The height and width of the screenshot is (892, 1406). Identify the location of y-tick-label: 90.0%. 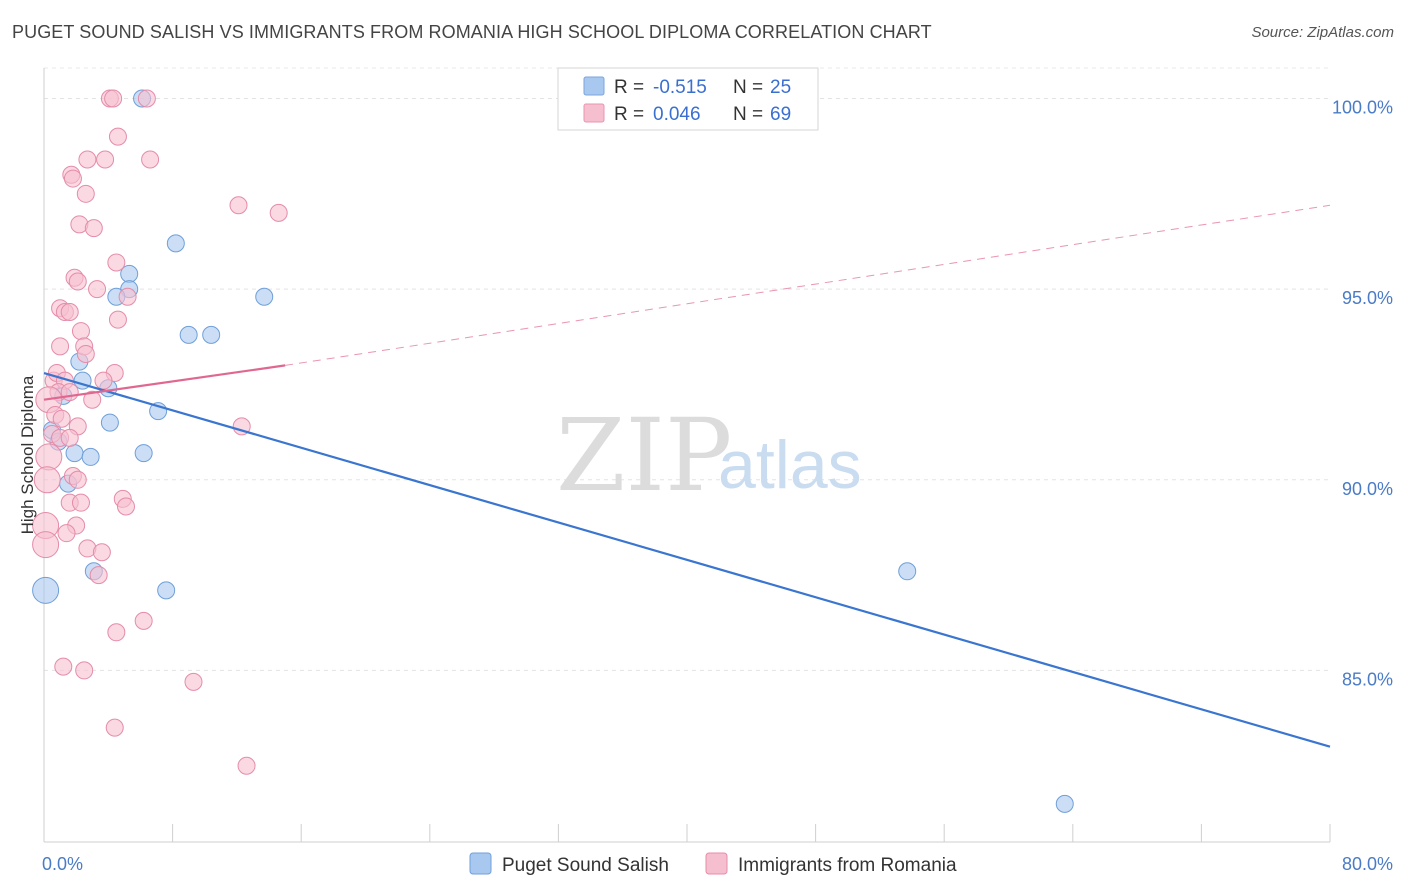
(1367, 489).